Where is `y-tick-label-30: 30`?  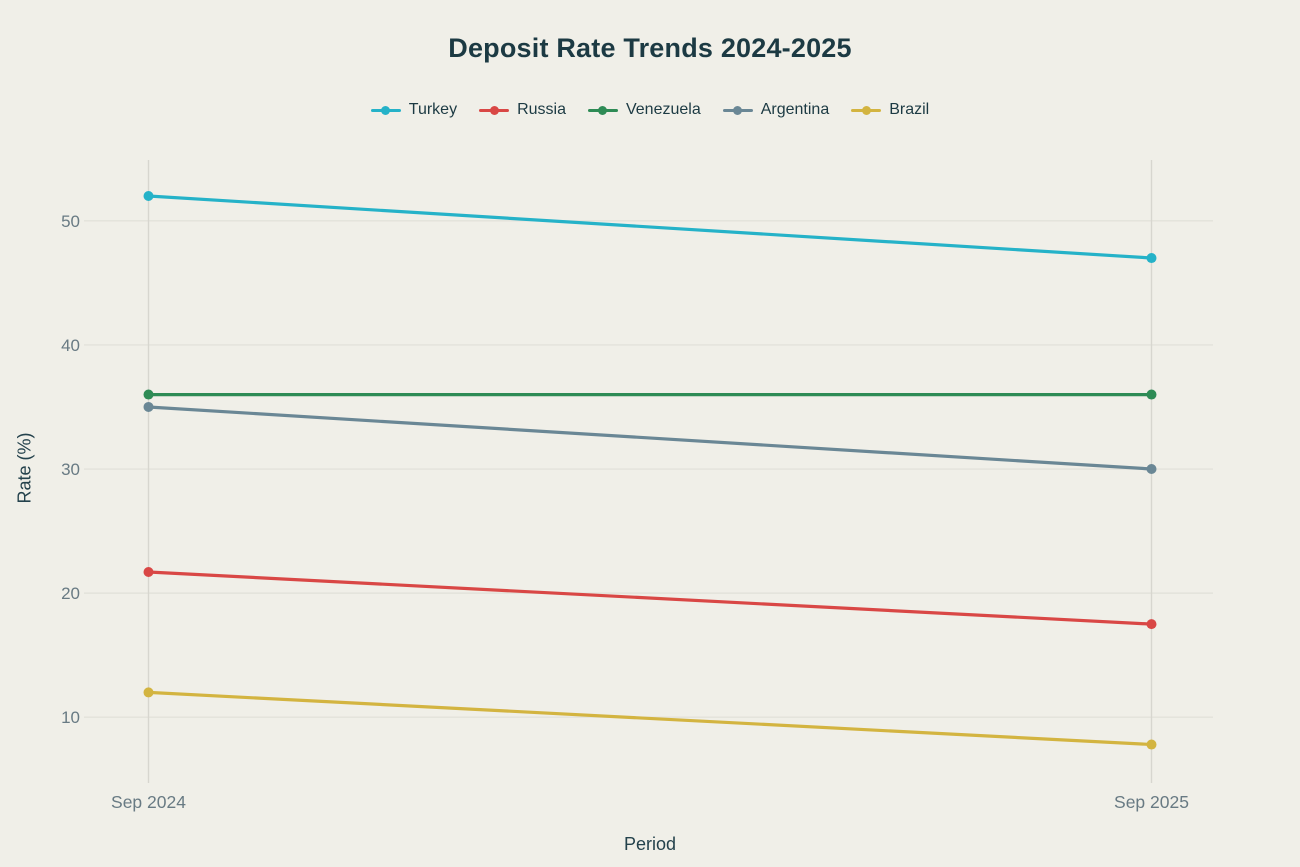
y-tick-label-30: 30 is located at coordinates (70, 469).